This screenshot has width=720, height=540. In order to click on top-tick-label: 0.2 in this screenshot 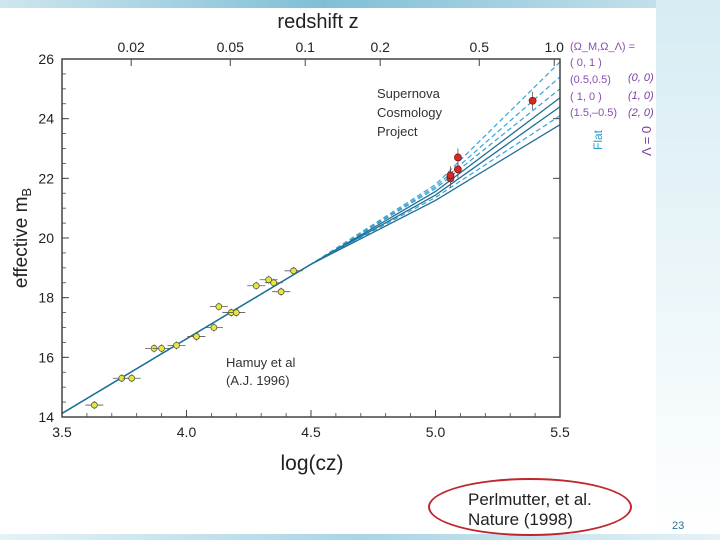, I will do `click(380, 47)`.